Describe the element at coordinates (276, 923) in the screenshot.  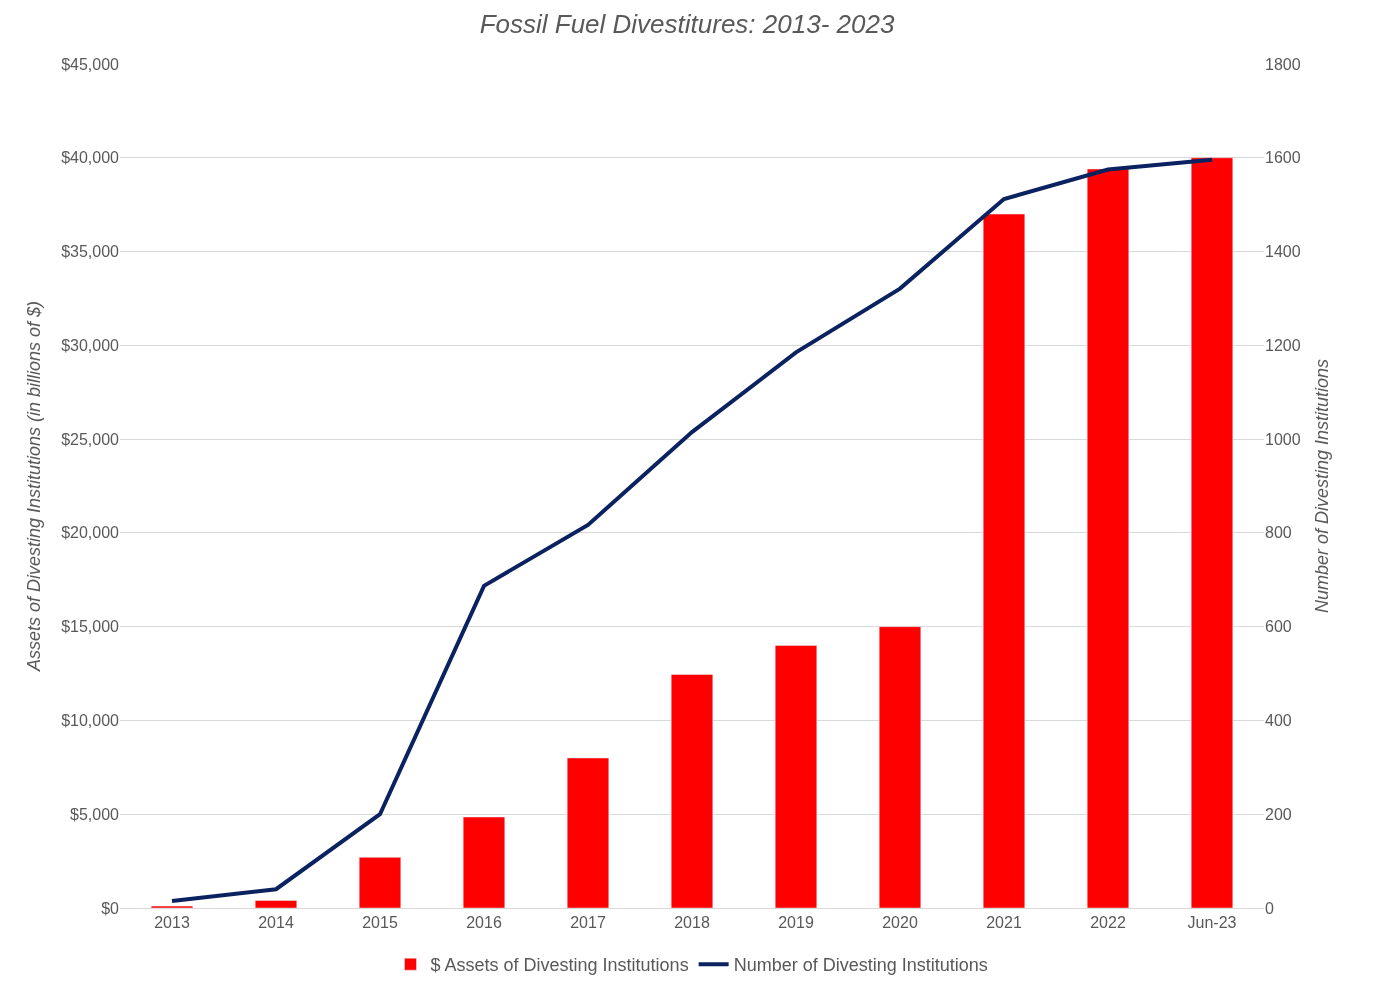
I see `x-tick-label: 2014` at that location.